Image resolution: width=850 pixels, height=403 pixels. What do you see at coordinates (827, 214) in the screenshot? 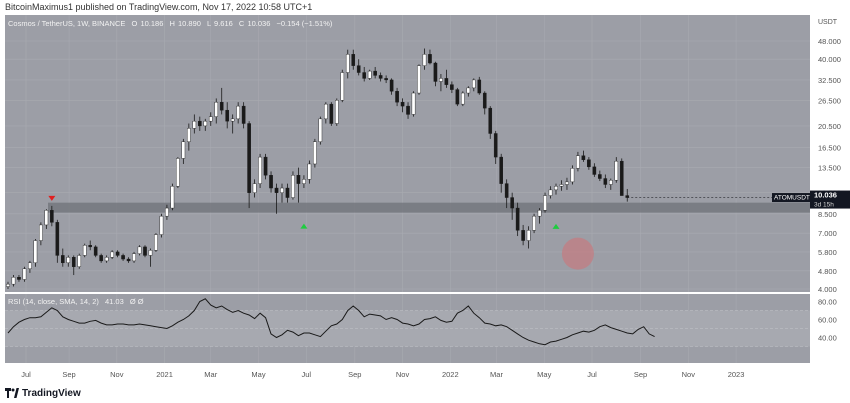
I see `price-tick-label: 8.500` at bounding box center [827, 214].